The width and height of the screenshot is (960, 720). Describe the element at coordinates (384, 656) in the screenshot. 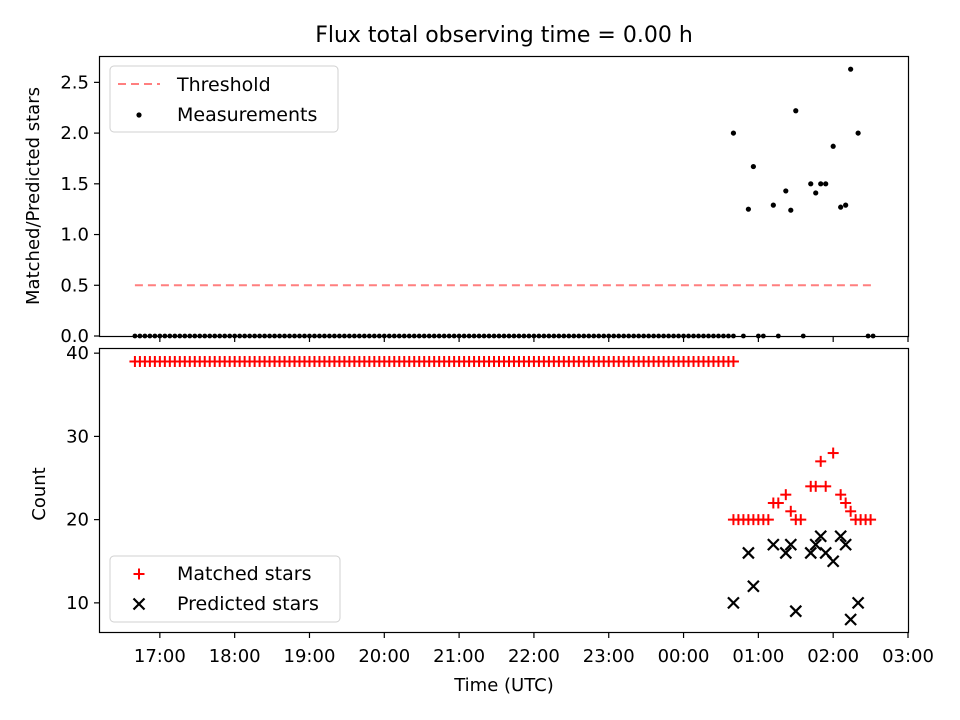

I see `x-tick-label: 20:00` at that location.